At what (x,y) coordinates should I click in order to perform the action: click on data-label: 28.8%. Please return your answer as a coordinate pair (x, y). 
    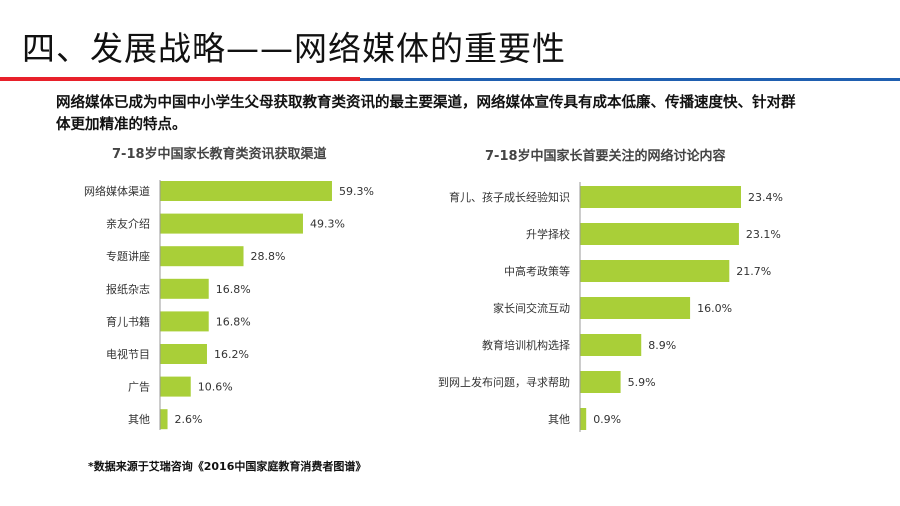
    Looking at the image, I should click on (268, 256).